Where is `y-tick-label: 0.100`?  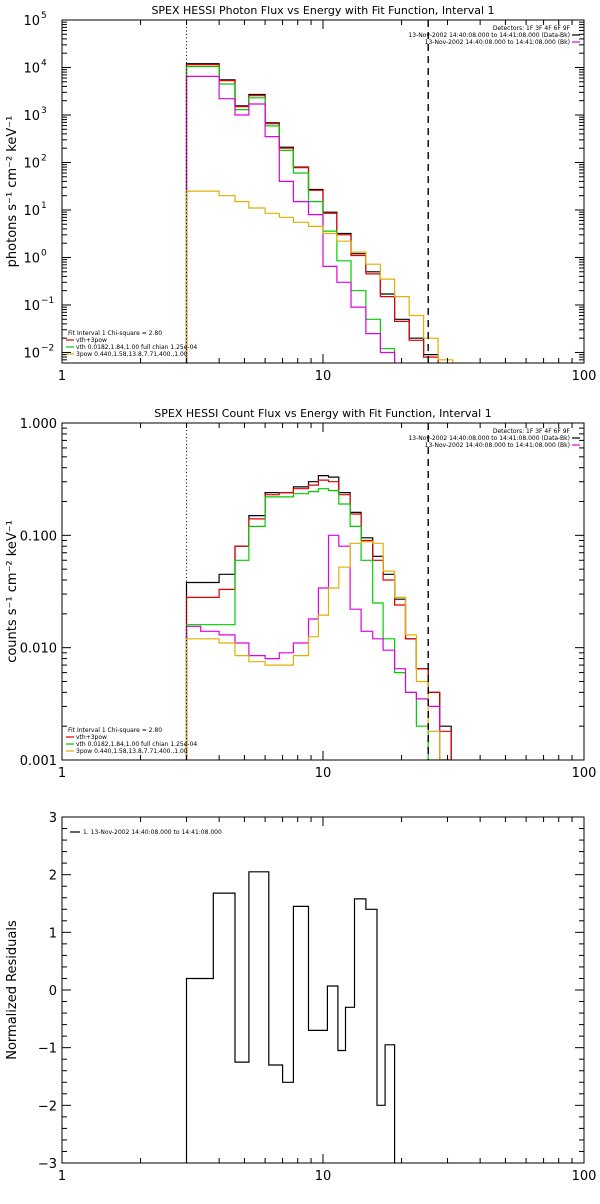 y-tick-label: 0.100 is located at coordinates (38, 536).